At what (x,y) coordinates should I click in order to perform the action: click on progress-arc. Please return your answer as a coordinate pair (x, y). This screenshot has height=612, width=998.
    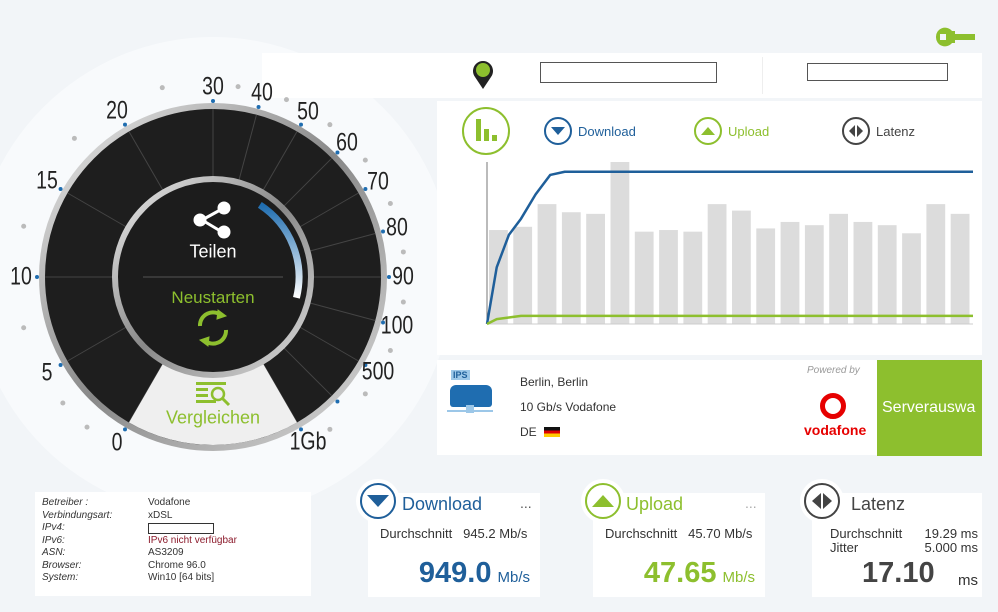
    Looking at the image, I should click on (280, 250).